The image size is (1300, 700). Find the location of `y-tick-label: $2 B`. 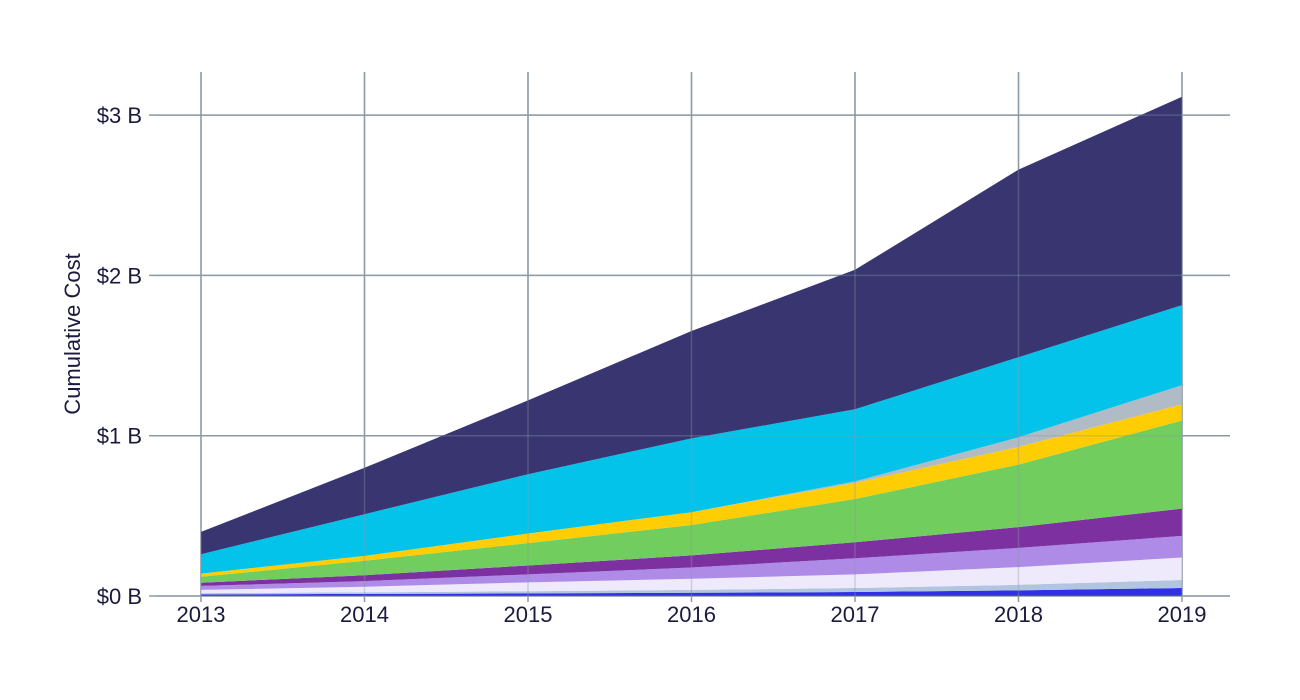

y-tick-label: $2 B is located at coordinates (119, 275).